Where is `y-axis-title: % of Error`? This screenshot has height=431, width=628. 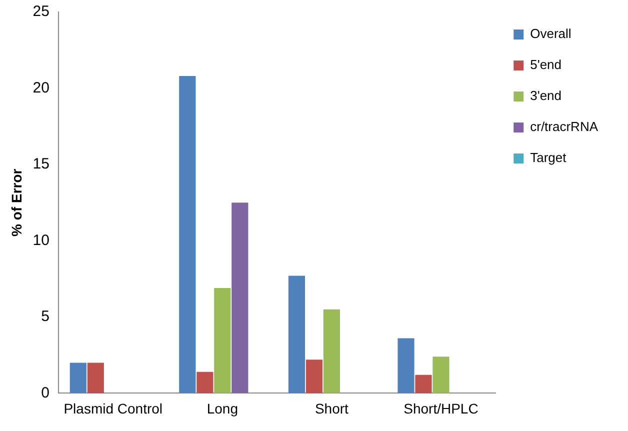 y-axis-title: % of Error is located at coordinates (16, 202).